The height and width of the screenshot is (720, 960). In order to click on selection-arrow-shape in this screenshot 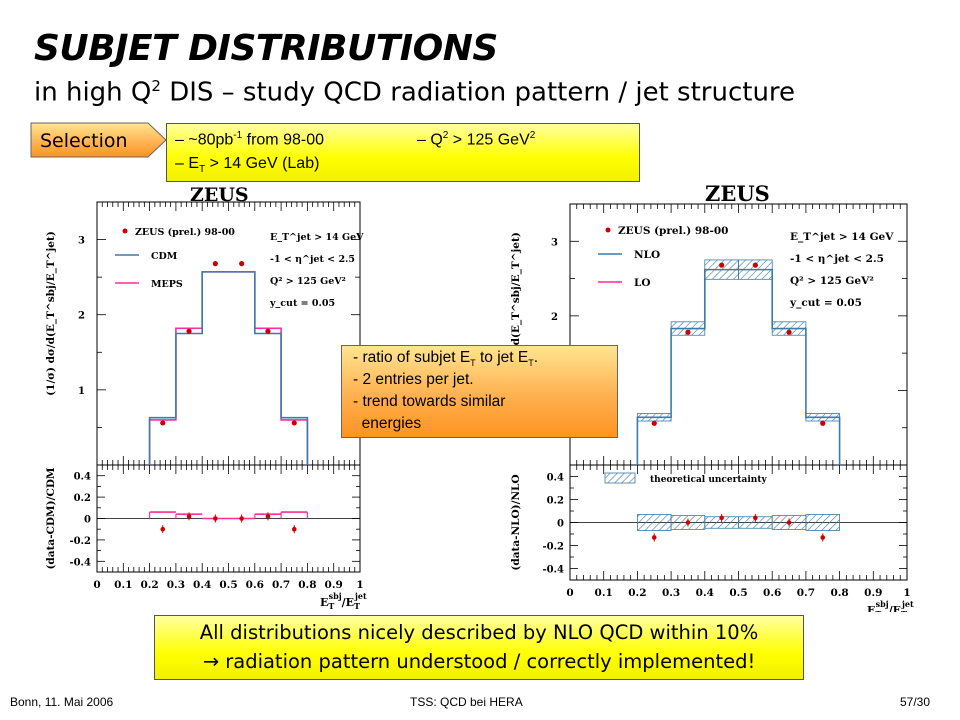, I will do `click(98, 140)`.